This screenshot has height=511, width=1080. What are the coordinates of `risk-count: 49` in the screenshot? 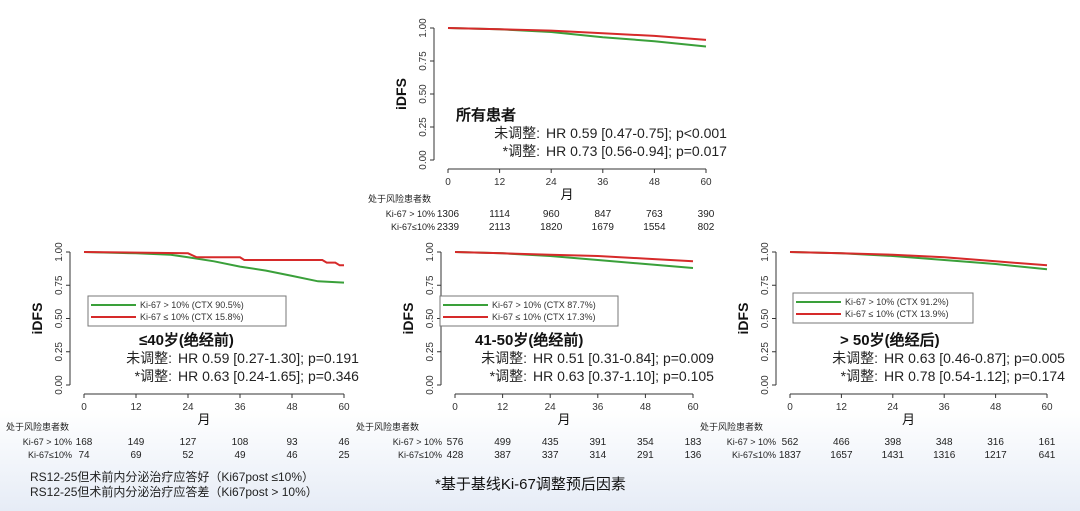 It's located at (240, 455).